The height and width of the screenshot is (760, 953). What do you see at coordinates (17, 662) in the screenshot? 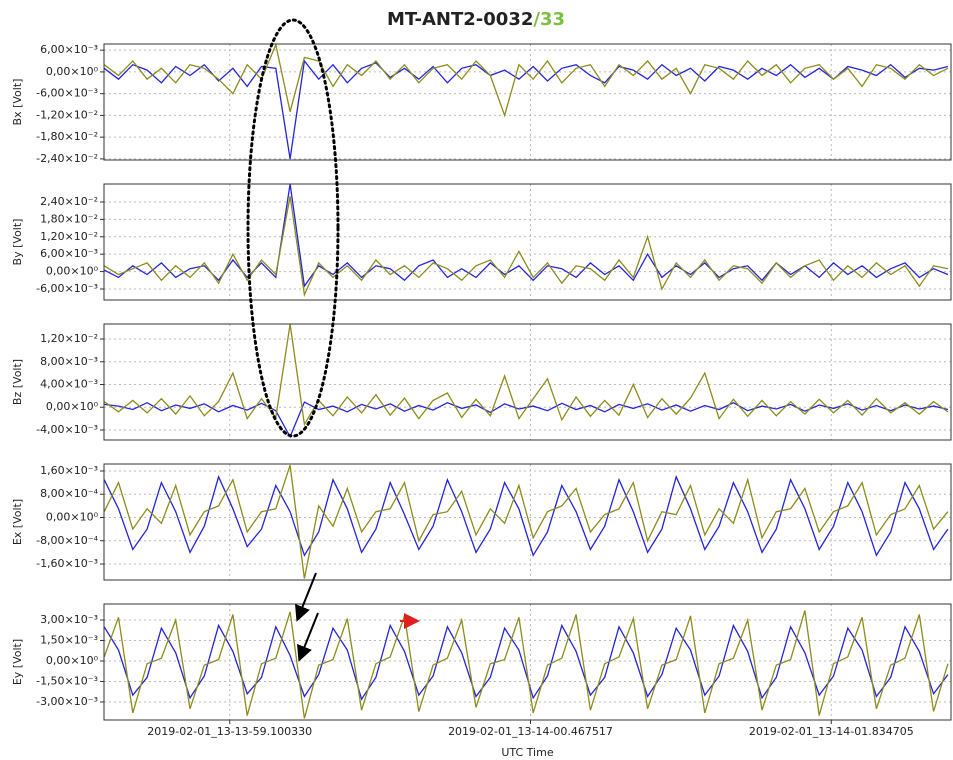
I see `y-axis-label: Ey [Volt]` at bounding box center [17, 662].